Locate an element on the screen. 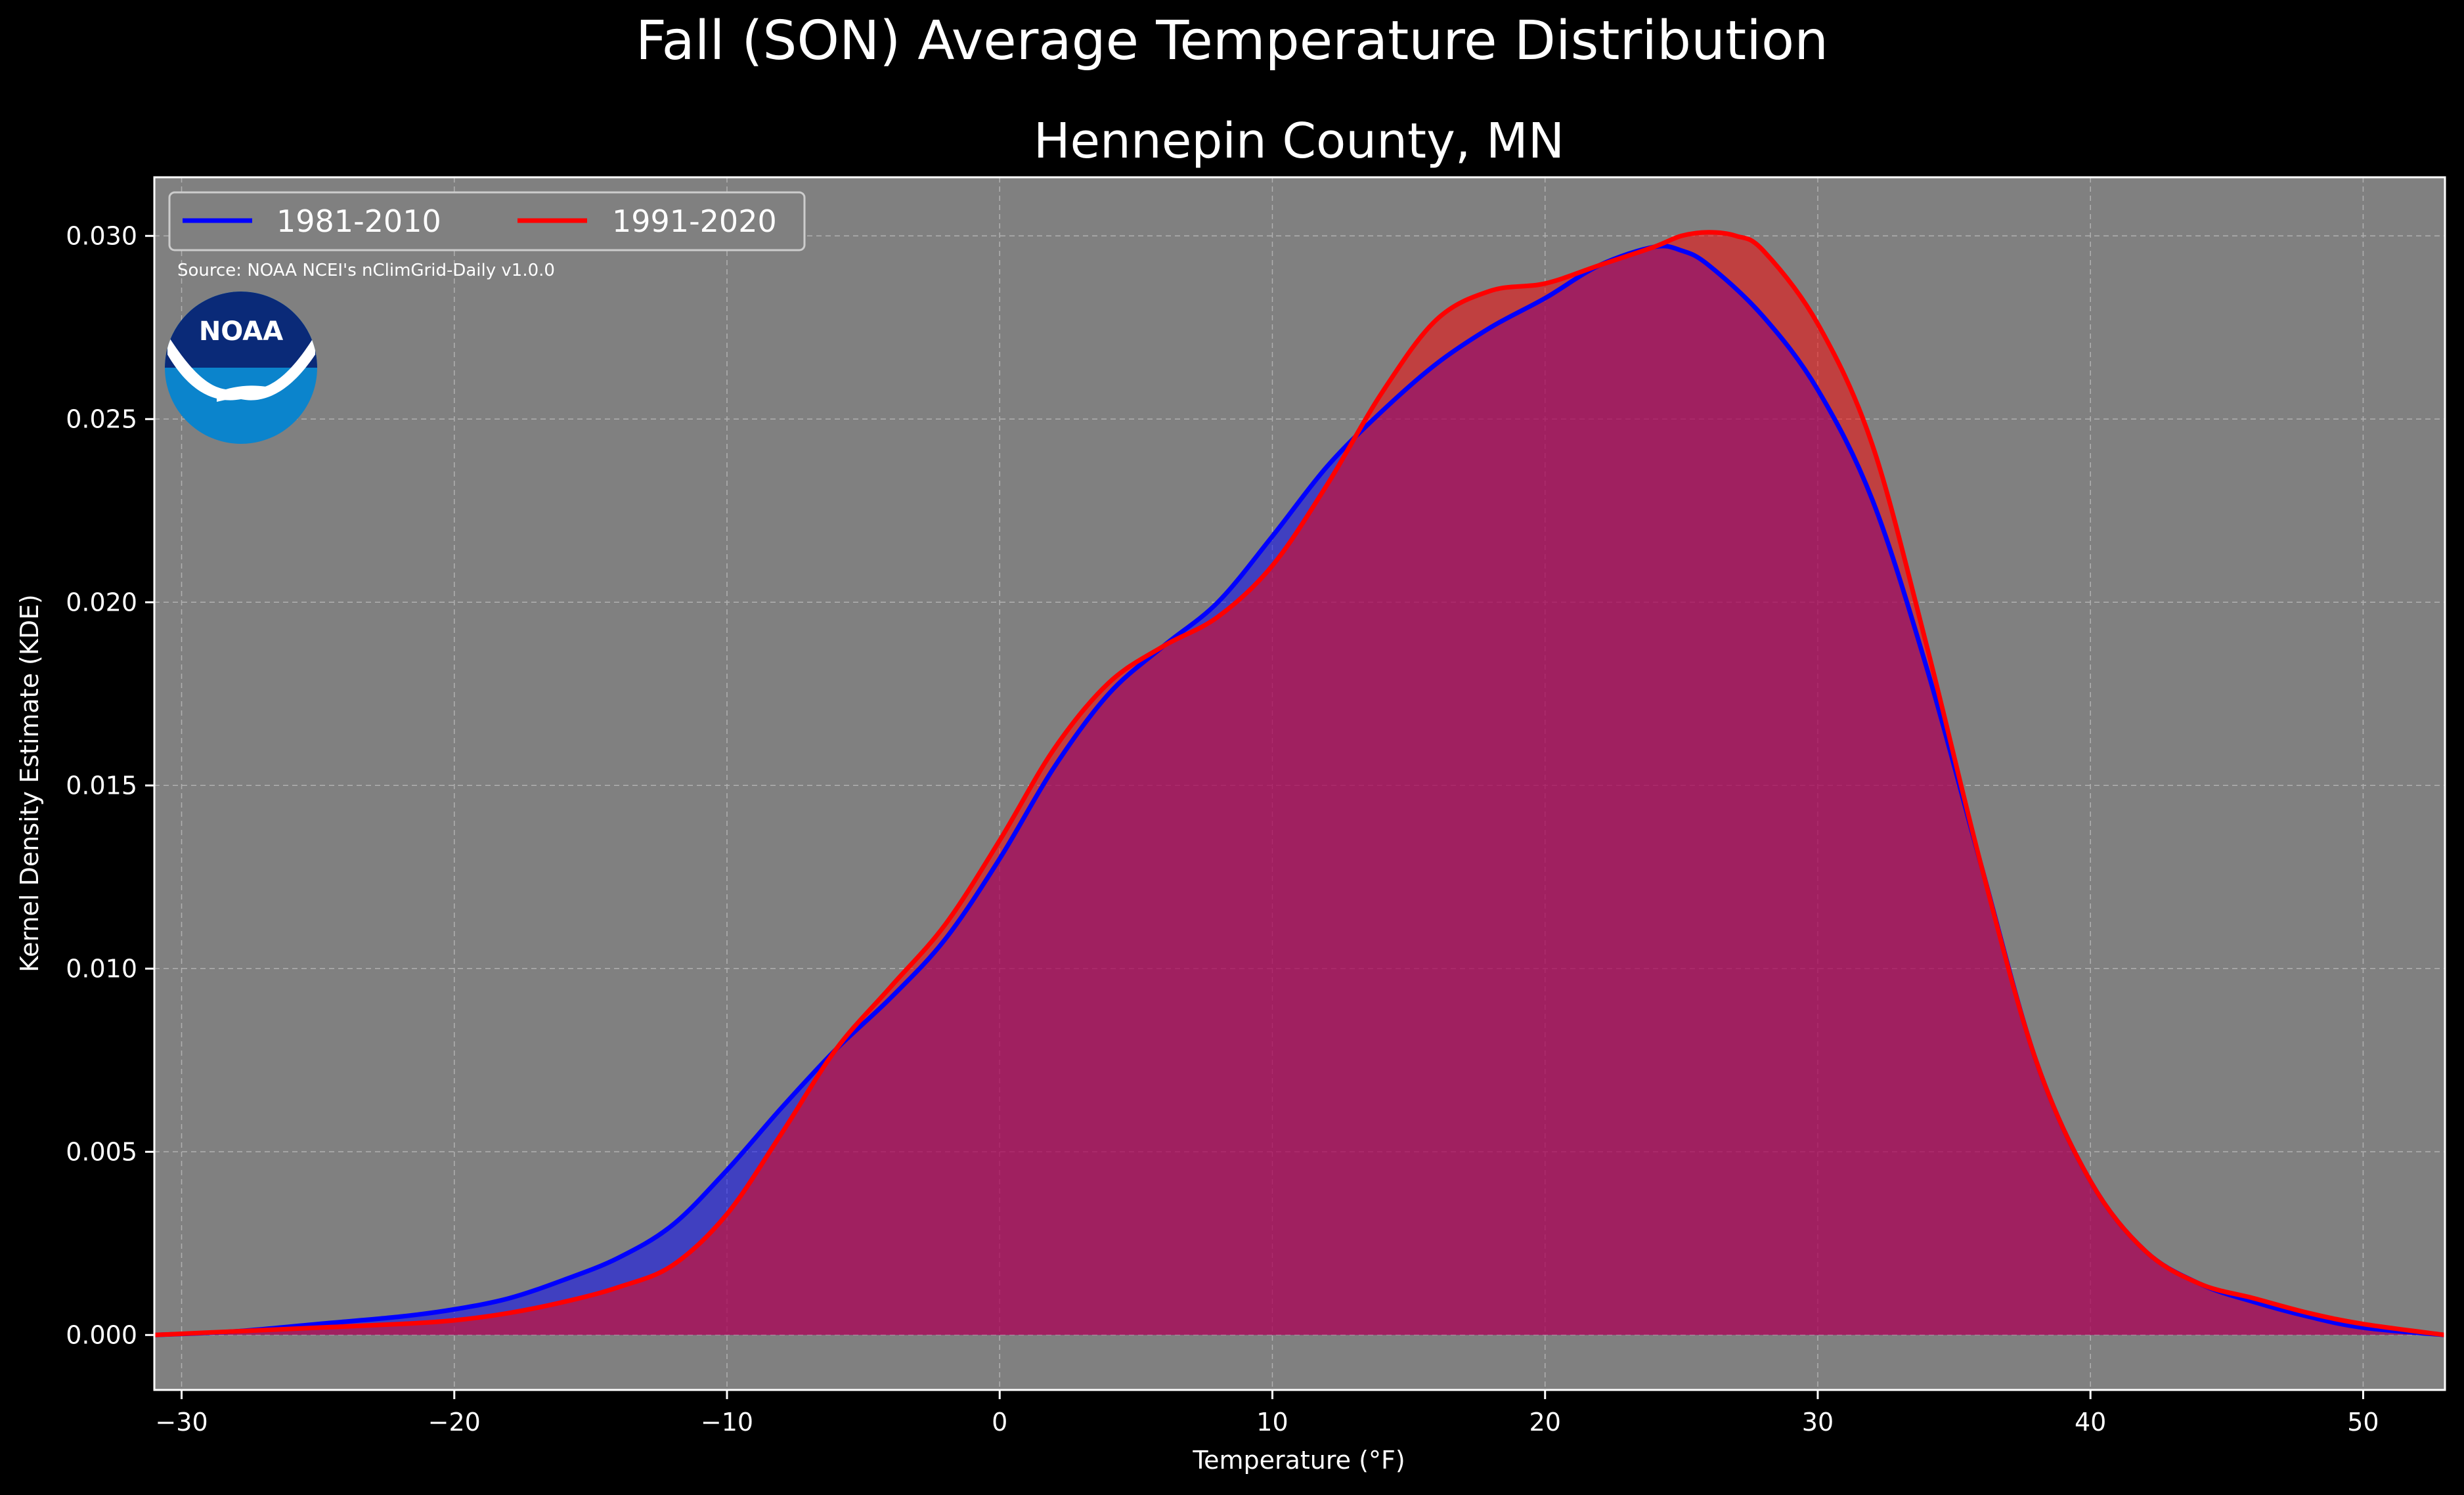  x-tick-label: 10 is located at coordinates (1272, 1422).